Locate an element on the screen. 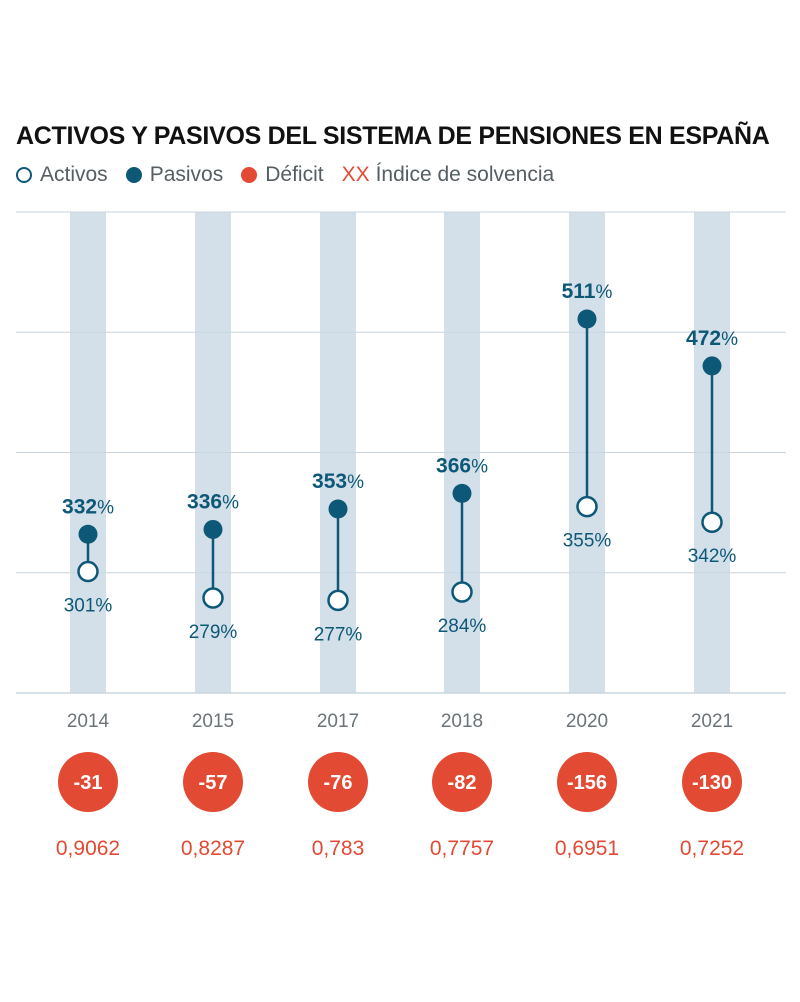  year-label: 2020 is located at coordinates (587, 721).